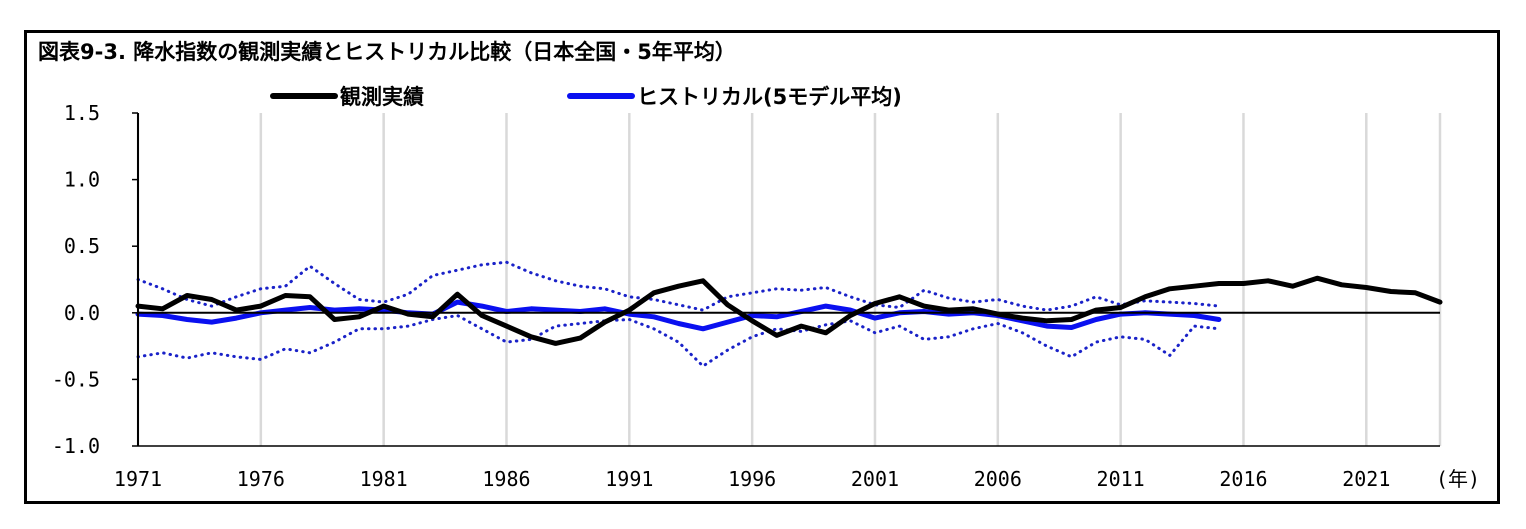 The height and width of the screenshot is (529, 1526). Describe the element at coordinates (384, 479) in the screenshot. I see `x-tick-label: 1981` at that location.